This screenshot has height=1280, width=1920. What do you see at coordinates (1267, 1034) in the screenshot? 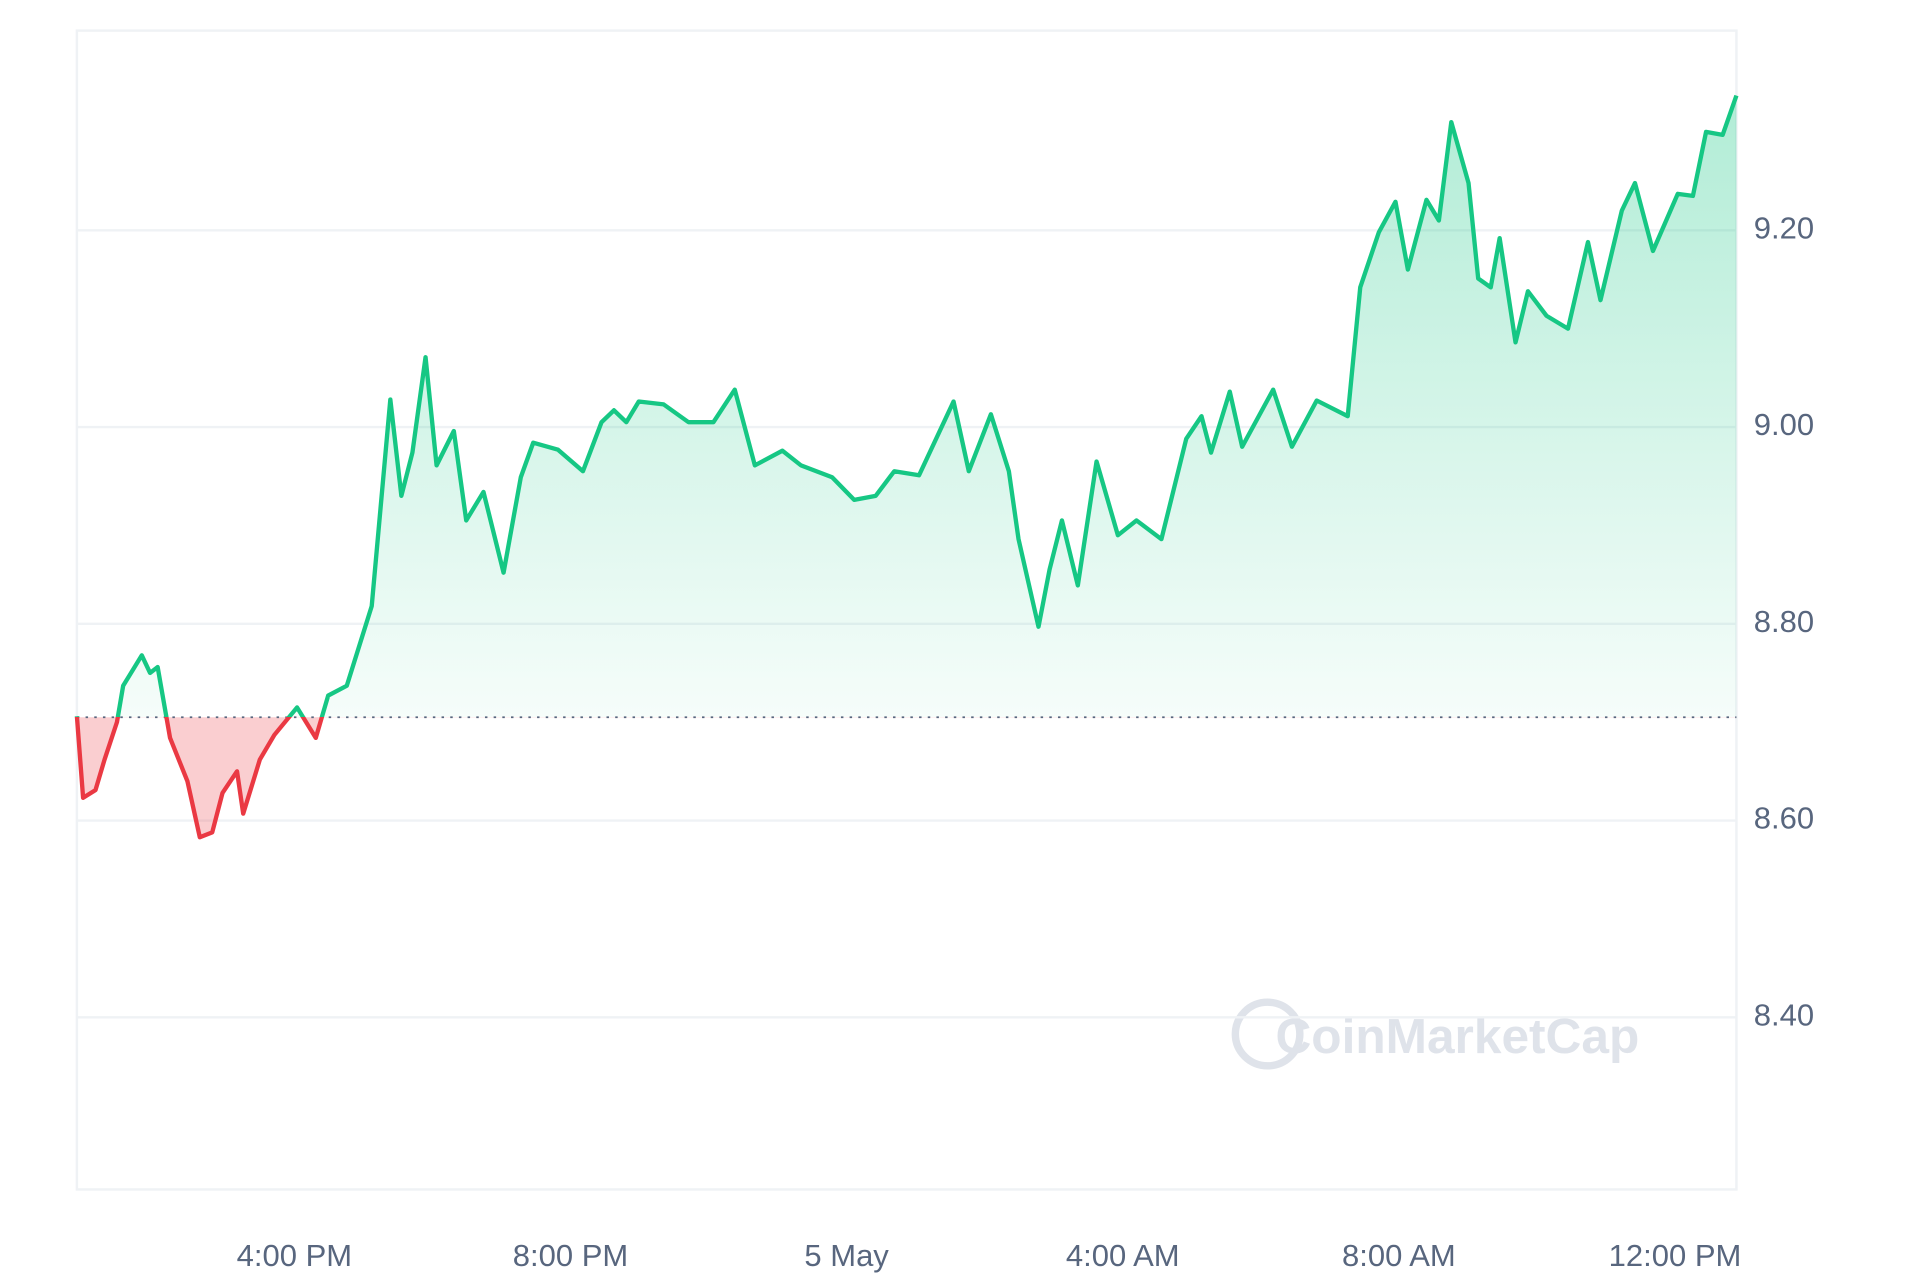
I see `watermark-logo` at bounding box center [1267, 1034].